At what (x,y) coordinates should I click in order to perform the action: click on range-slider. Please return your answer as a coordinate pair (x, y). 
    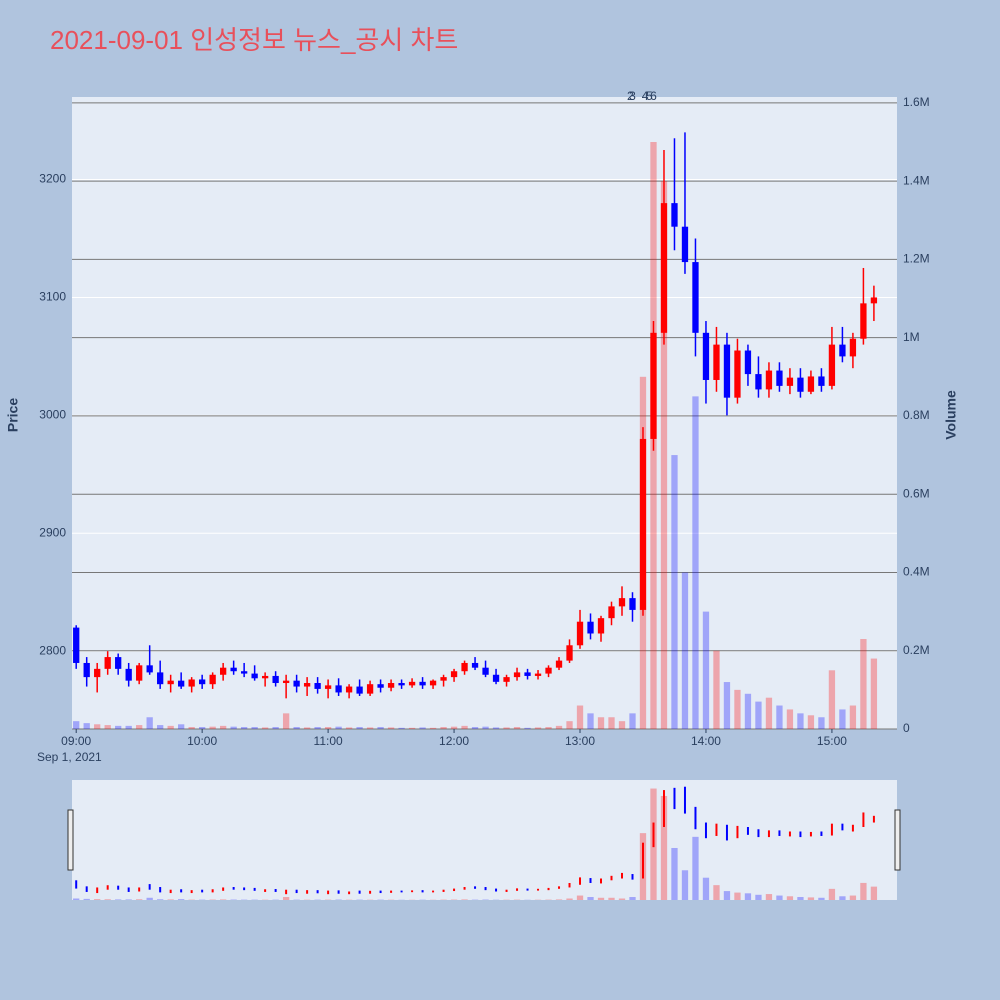
    Looking at the image, I should click on (484, 840).